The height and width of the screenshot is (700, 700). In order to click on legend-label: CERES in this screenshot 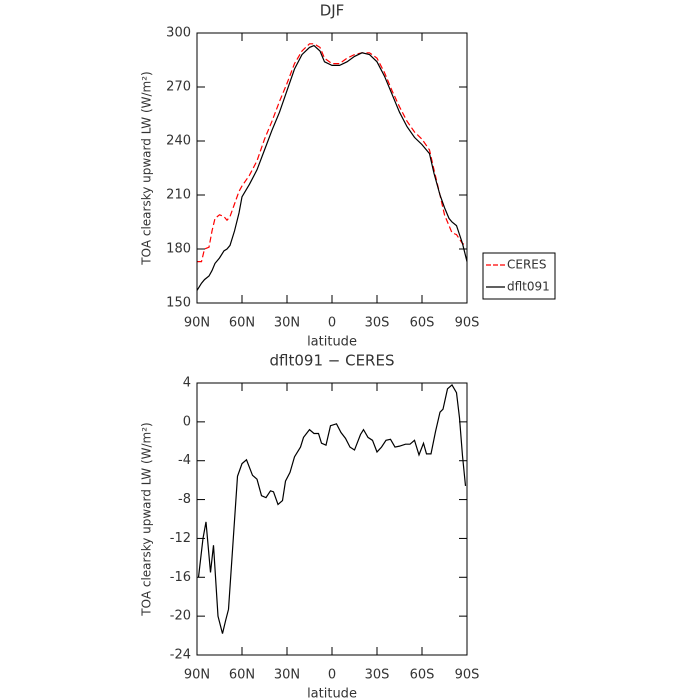, I will do `click(527, 265)`.